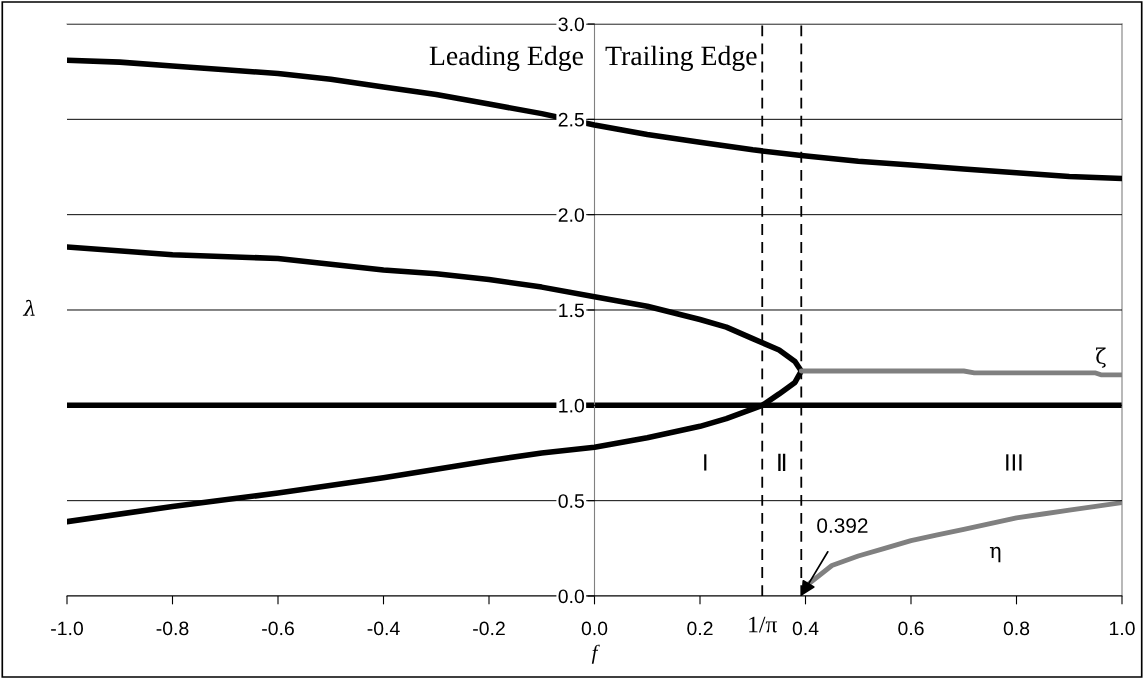  What do you see at coordinates (842, 525) in the screenshot?
I see `annotation: 0.392` at bounding box center [842, 525].